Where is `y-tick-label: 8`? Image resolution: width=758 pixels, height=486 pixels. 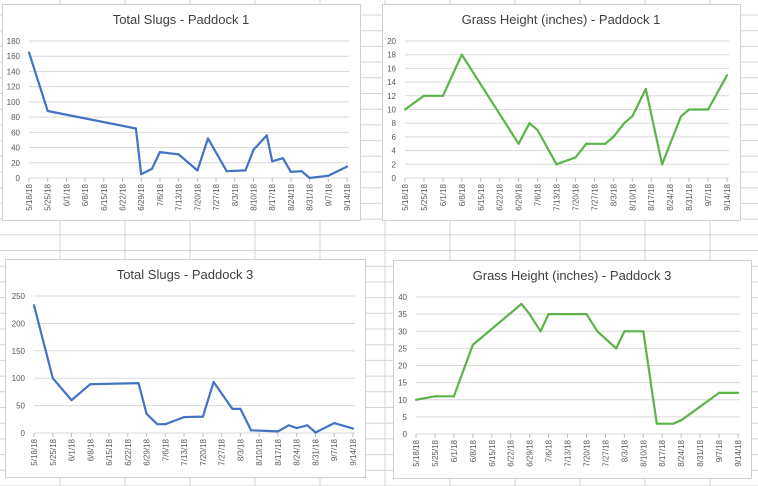
y-tick-label: 8 is located at coordinates (394, 123).